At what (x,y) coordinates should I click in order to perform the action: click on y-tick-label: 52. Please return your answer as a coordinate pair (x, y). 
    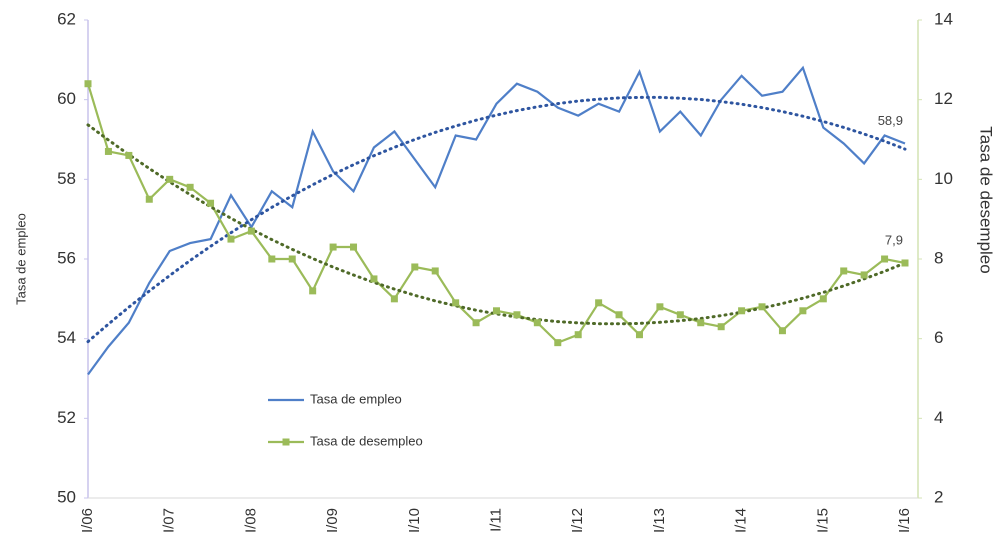
    Looking at the image, I should click on (66, 417).